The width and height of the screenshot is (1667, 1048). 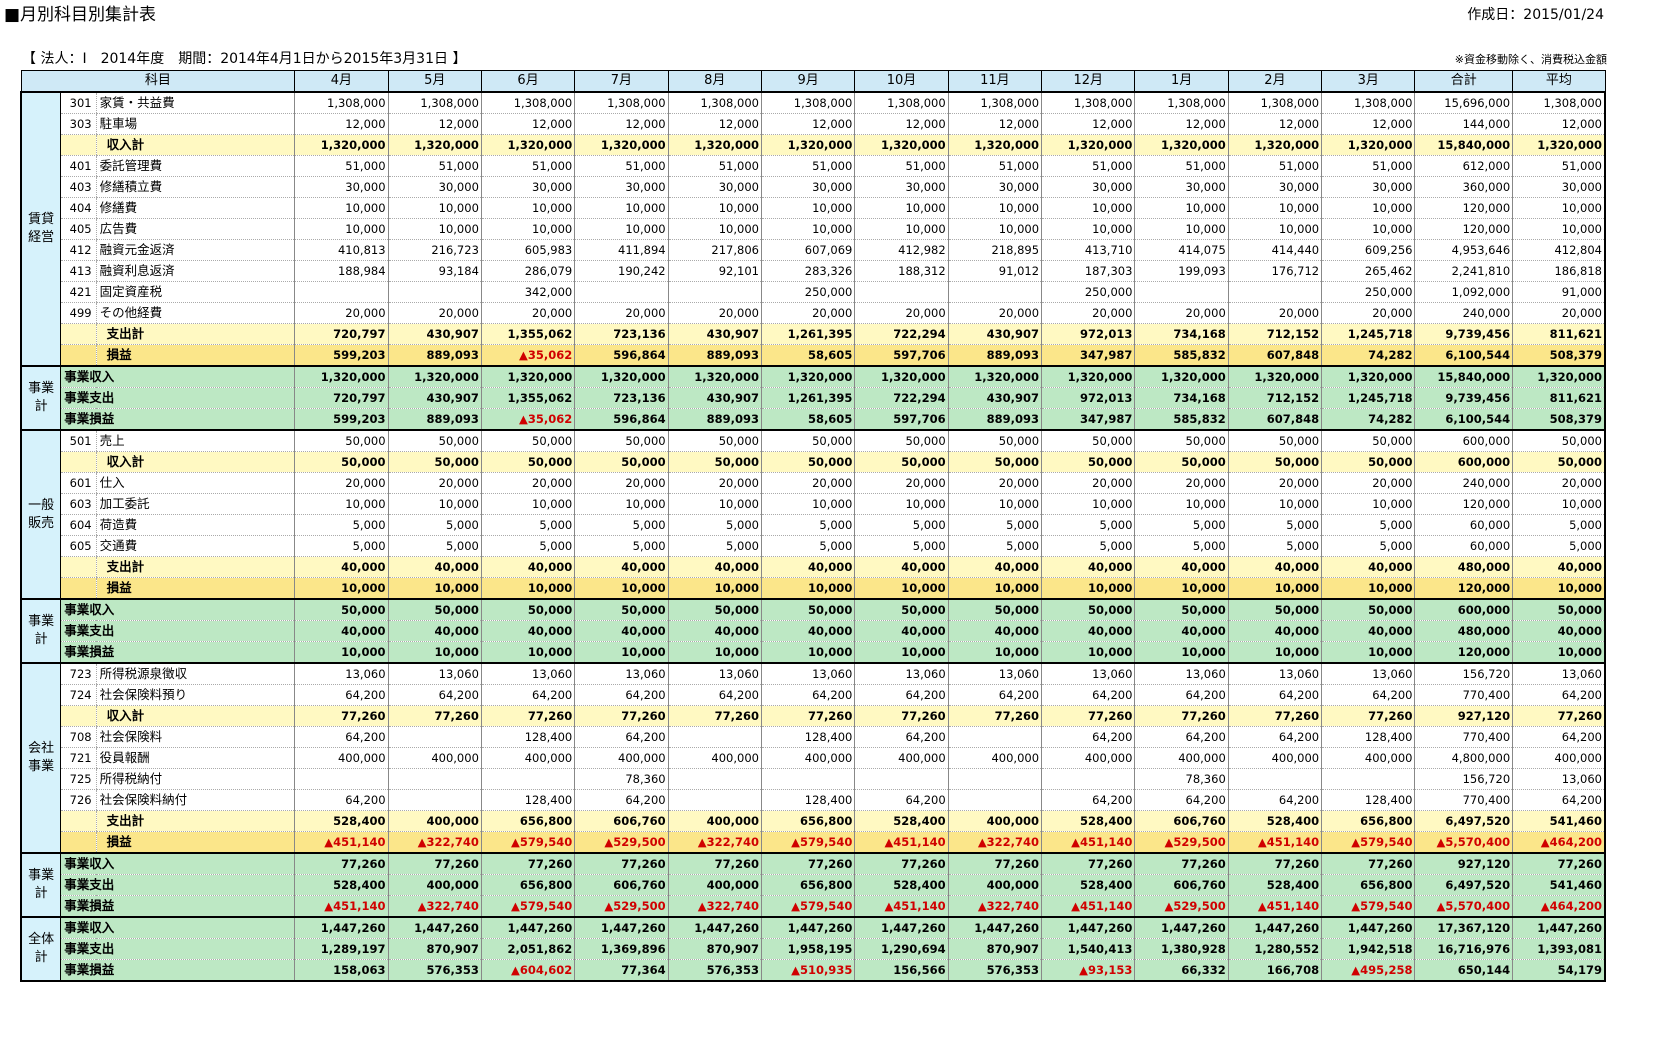 I want to click on amount-cell: 722,294, so click(x=901, y=398).